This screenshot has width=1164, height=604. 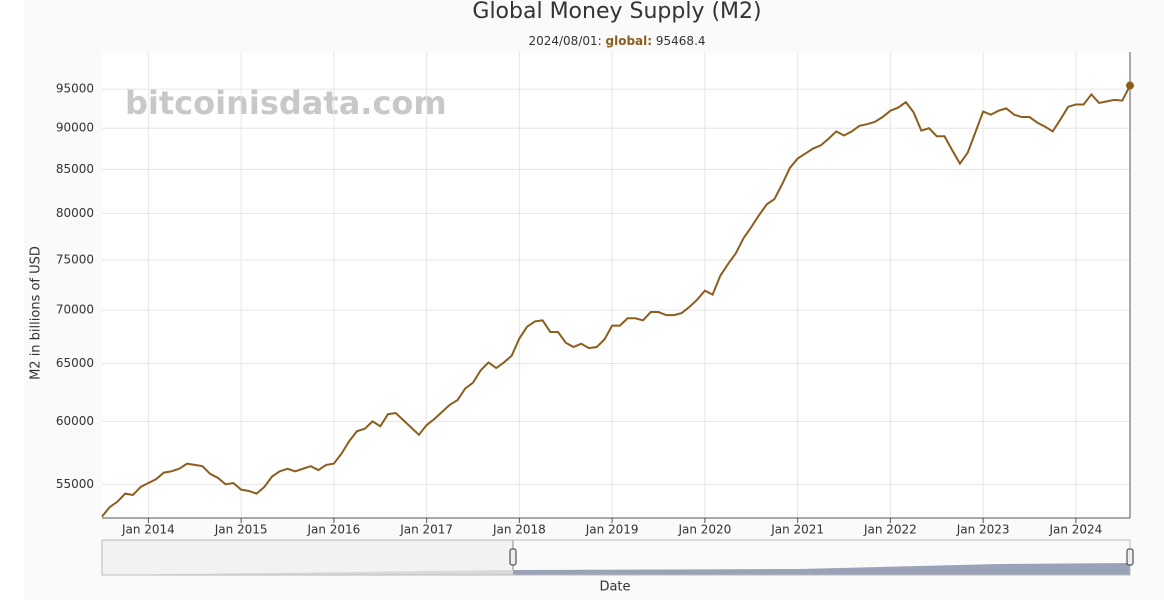 I want to click on y-tick-label: 90000, so click(x=75, y=128).